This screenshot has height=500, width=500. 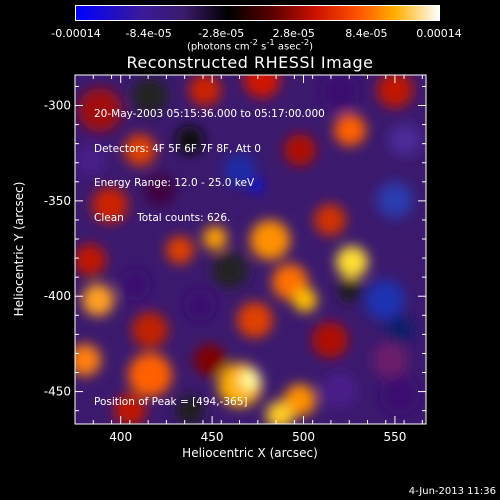 What do you see at coordinates (19, 249) in the screenshot?
I see `y-axis-label: Heliocentric Y (arcsec)` at bounding box center [19, 249].